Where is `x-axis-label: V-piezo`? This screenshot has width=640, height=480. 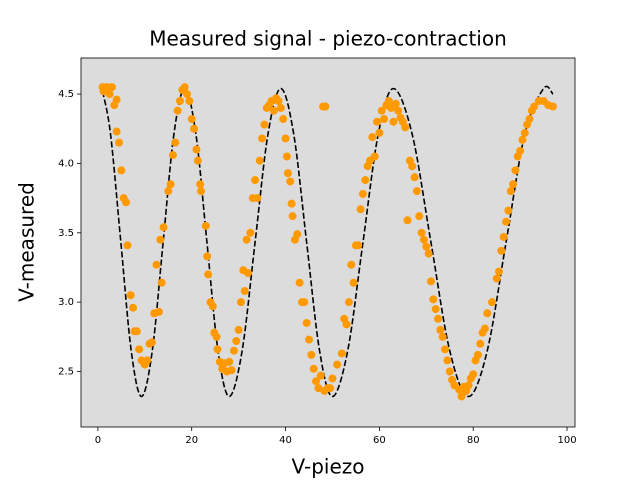
x-axis-label: V-piezo is located at coordinates (327, 467).